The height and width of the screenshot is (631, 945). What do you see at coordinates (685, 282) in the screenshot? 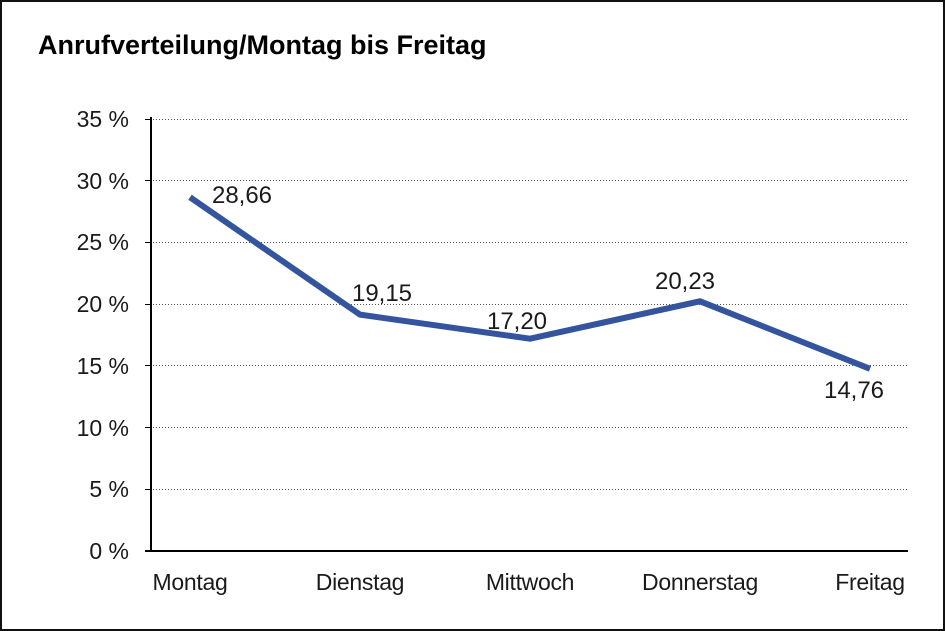
I see `data-point-label: 20,23` at bounding box center [685, 282].